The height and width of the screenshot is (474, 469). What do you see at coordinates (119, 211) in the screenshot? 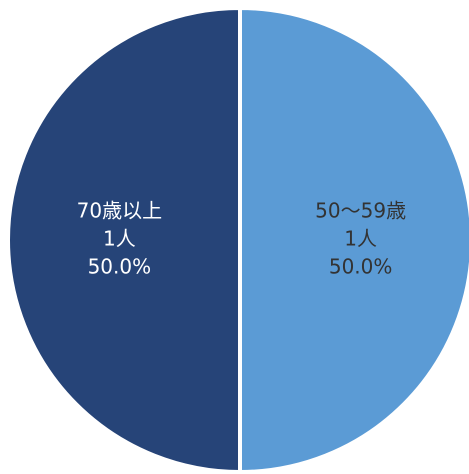
I see `slice-name-label-1: 70歳以上` at bounding box center [119, 211].